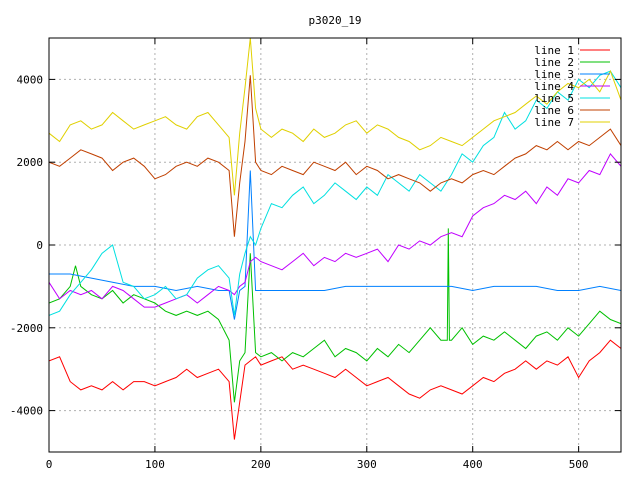 The height and width of the screenshot is (480, 640). What do you see at coordinates (26, 328) in the screenshot?
I see `y-tick-label: -2000` at bounding box center [26, 328].